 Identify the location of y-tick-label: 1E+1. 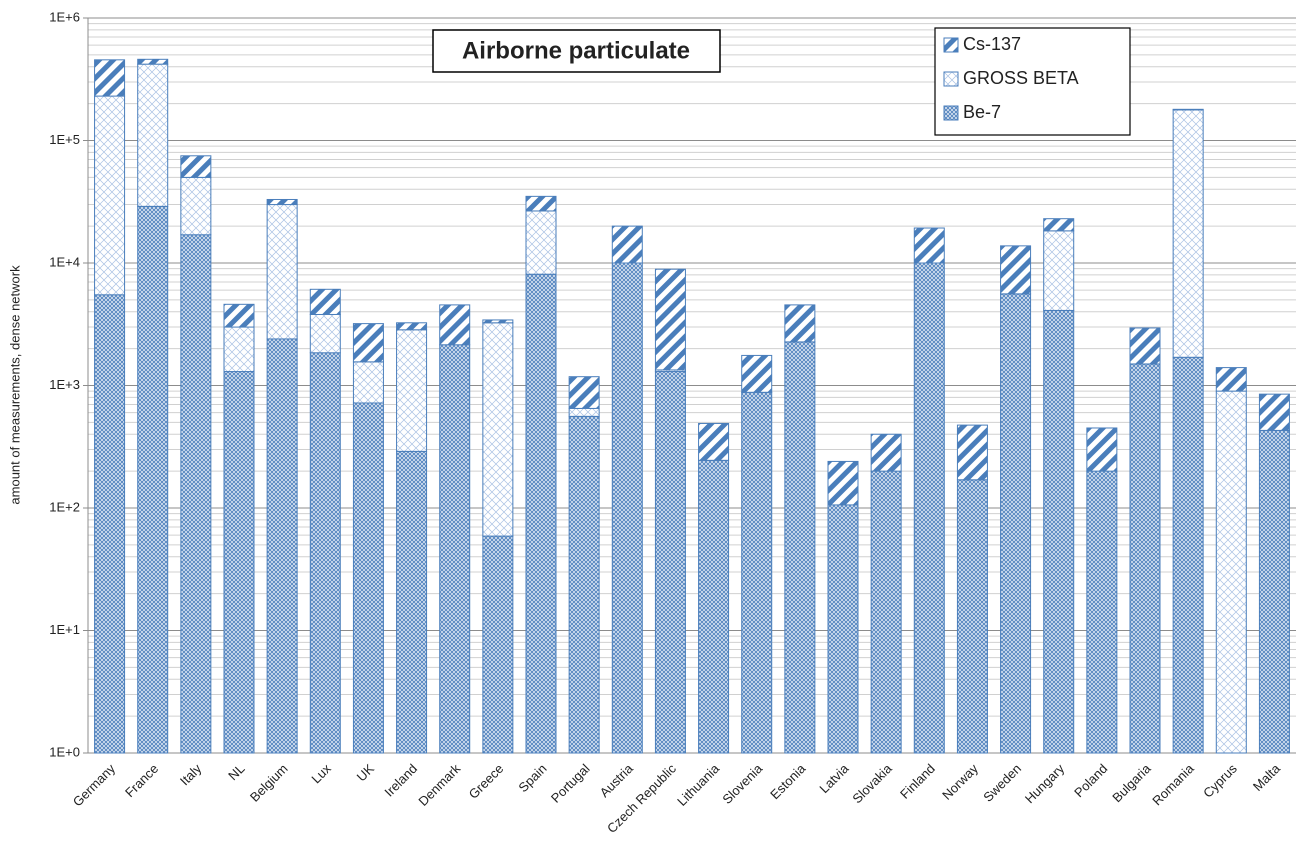
(64, 629).